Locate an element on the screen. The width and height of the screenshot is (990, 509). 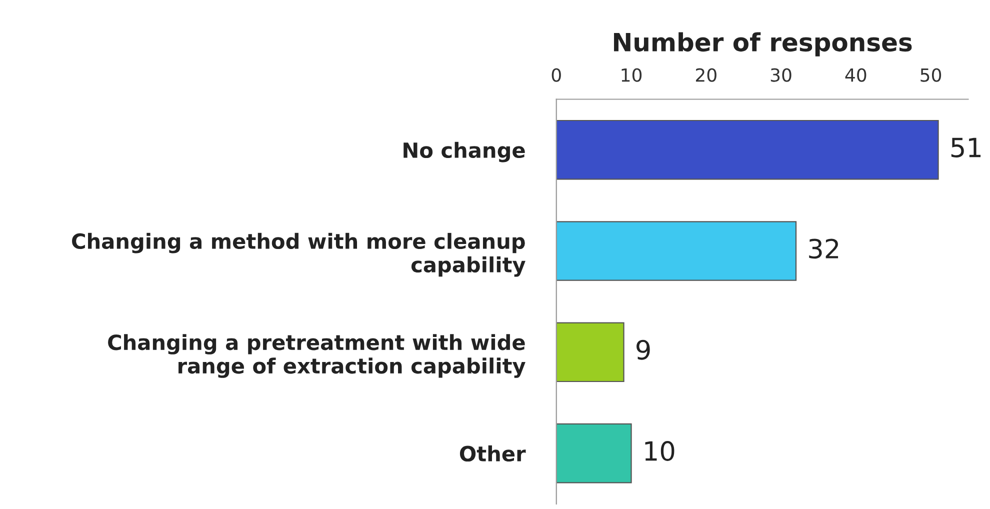
data-label: 51 is located at coordinates (966, 148).